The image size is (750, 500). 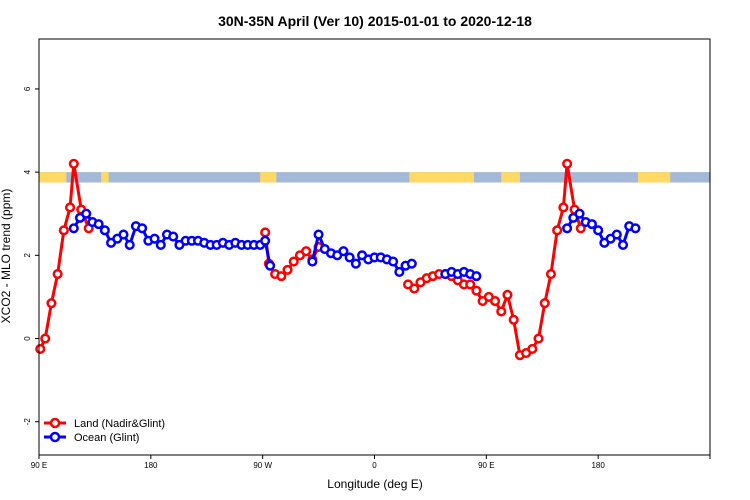 What do you see at coordinates (55, 423) in the screenshot?
I see `legend-marker-land` at bounding box center [55, 423].